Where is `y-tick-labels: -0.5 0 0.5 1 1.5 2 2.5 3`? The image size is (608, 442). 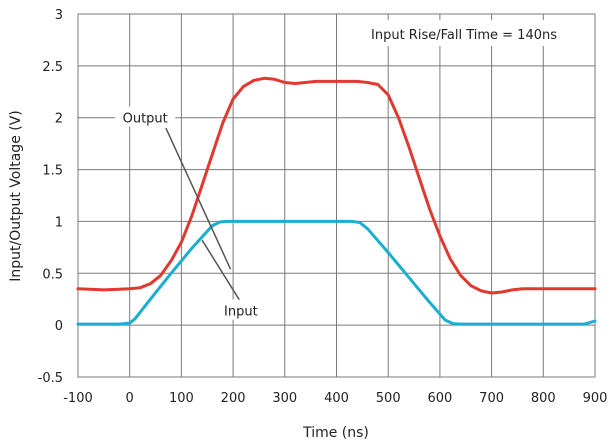
y-tick-labels: -0.5 0 0.5 1 1.5 2 2.5 3 is located at coordinates (50, 197).